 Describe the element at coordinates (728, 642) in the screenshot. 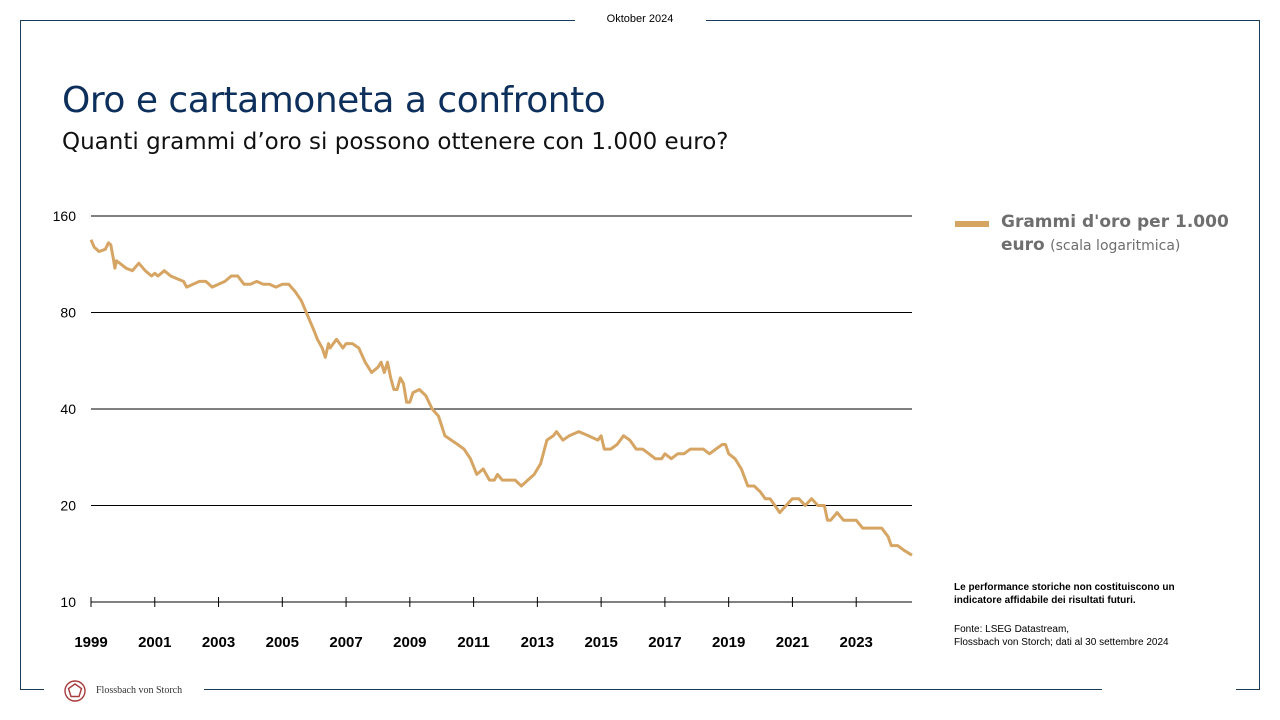

I see `x-tick-label-2019: 2019` at that location.